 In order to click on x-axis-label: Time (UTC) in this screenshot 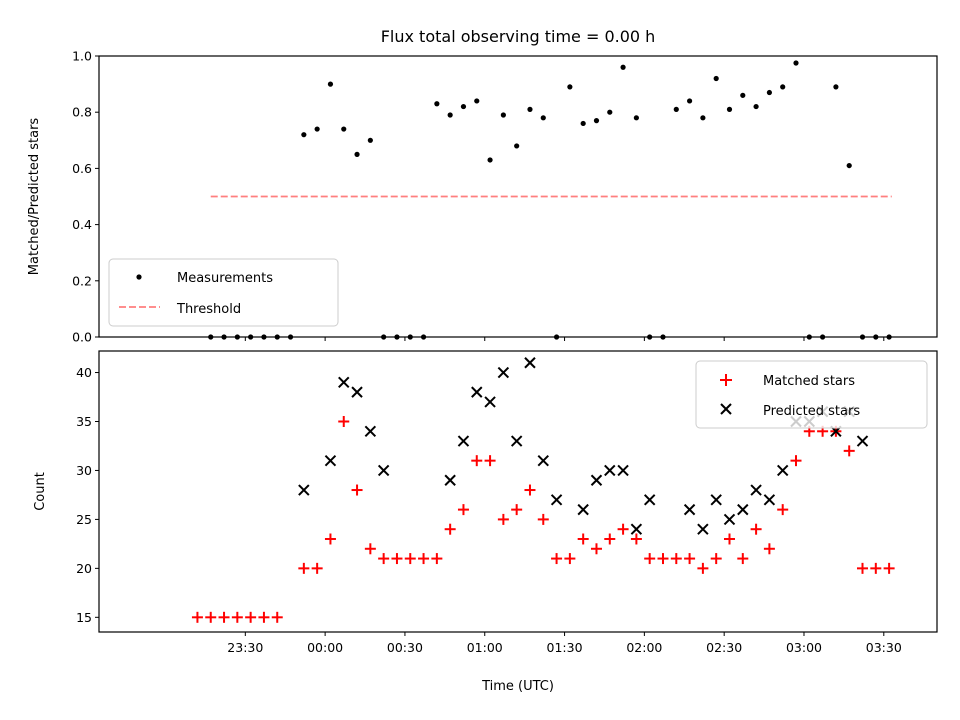, I will do `click(517, 686)`.